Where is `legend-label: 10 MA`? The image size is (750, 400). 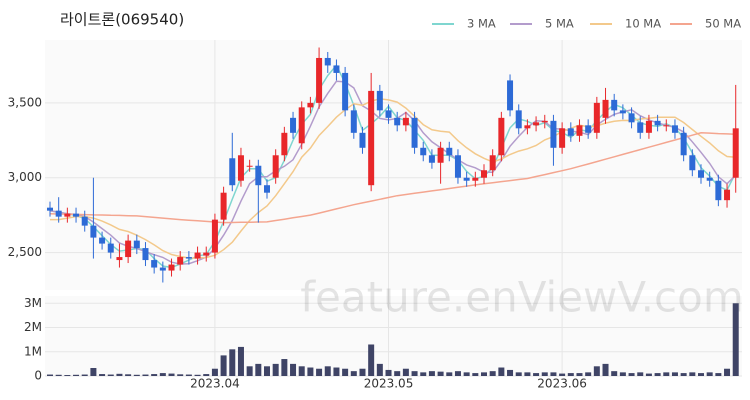 legend-label: 10 MA is located at coordinates (643, 24).